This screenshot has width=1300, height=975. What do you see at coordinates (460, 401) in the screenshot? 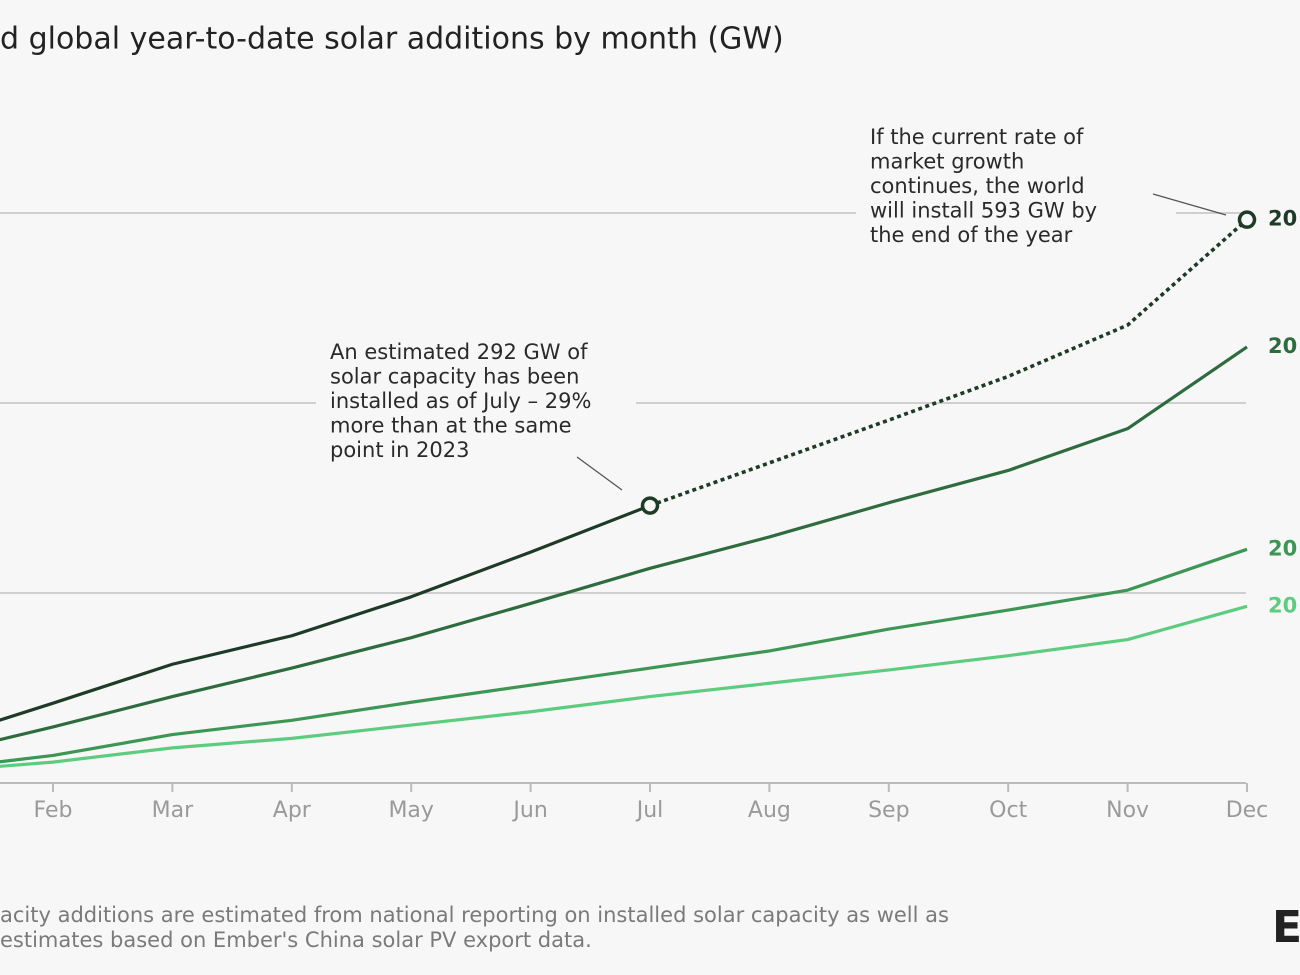
I see `annotation-text: installed as of July – 29%` at bounding box center [460, 401].